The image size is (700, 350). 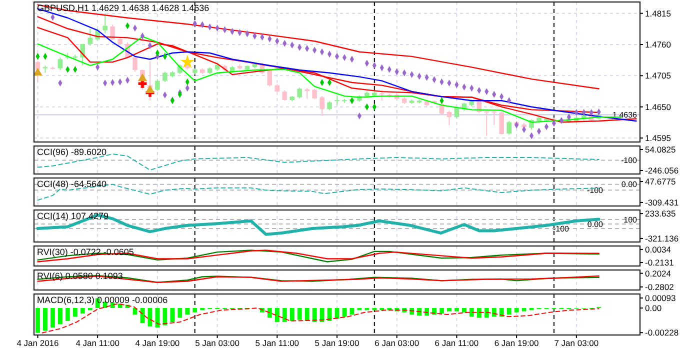 What do you see at coordinates (337, 343) in the screenshot?
I see `x-tick-label: 5 Jan 19:00` at bounding box center [337, 343].